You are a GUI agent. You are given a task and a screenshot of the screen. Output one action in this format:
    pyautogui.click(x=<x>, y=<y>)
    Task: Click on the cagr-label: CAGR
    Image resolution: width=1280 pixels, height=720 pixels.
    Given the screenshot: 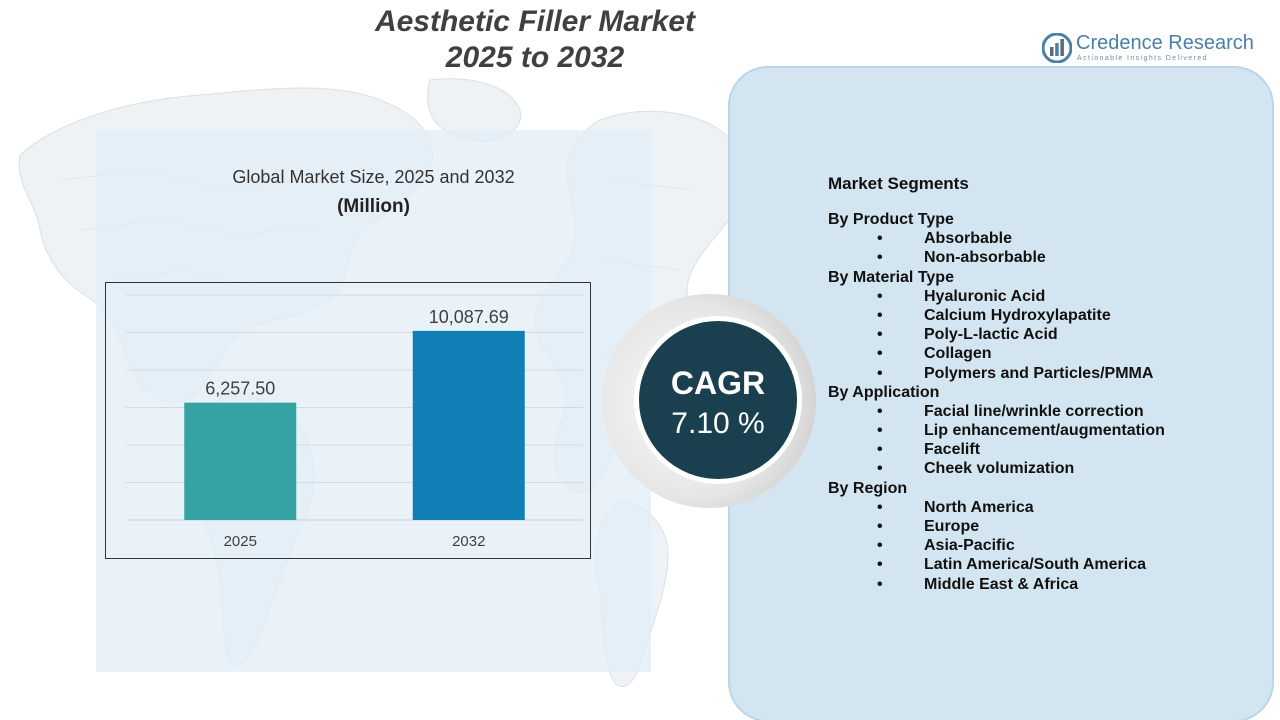 What is the action you would take?
    pyautogui.click(x=718, y=383)
    